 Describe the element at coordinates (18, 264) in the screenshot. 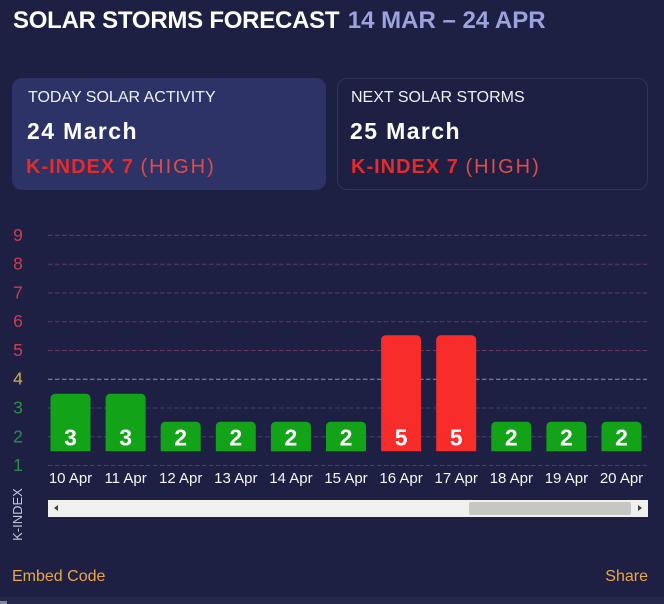

I see `svg-text: 8` at that location.